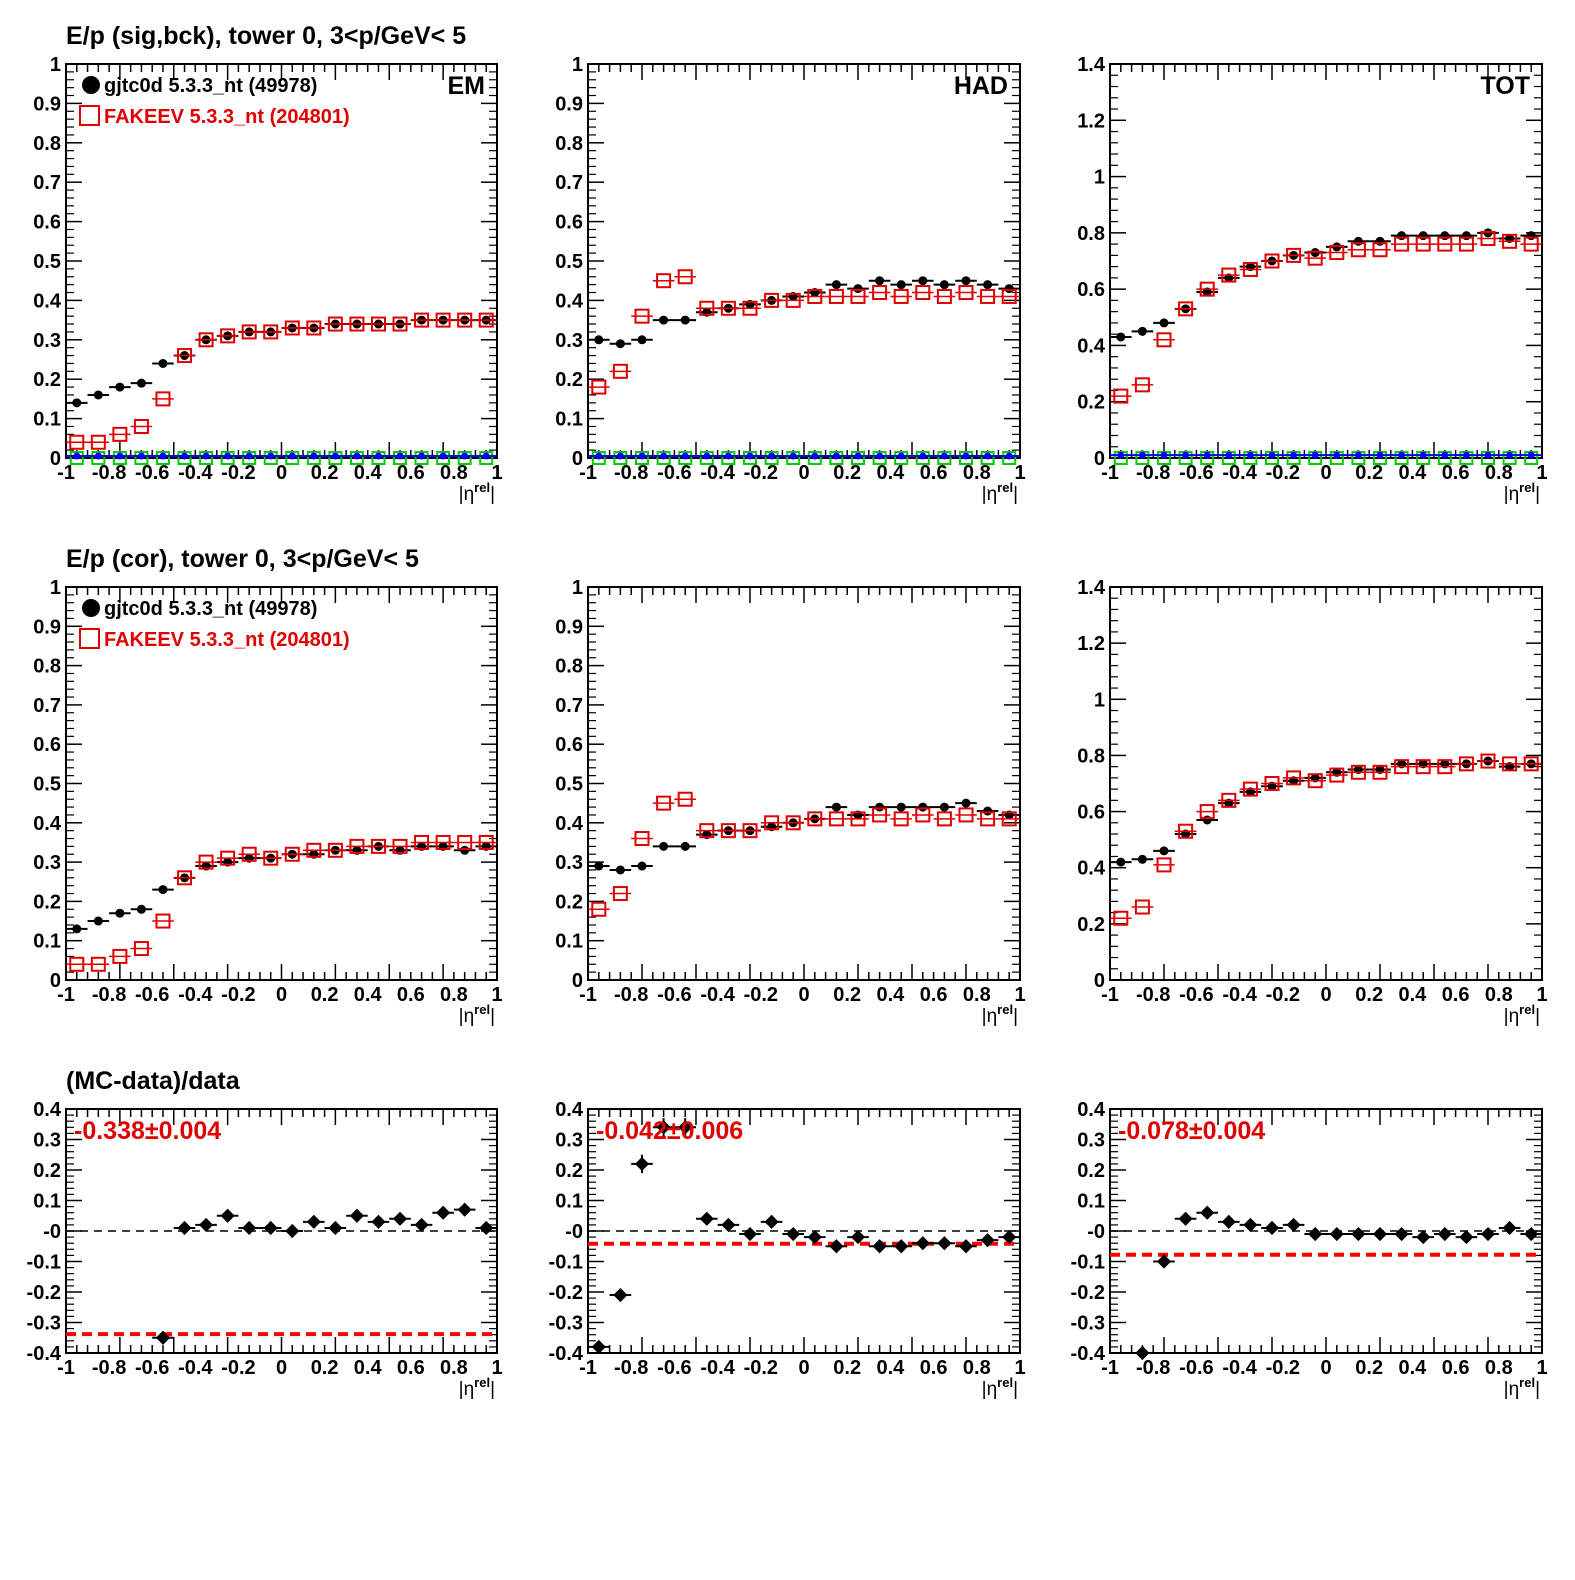 The image size is (1575, 1580). What do you see at coordinates (91, 608) in the screenshot?
I see `legend-data-marker` at bounding box center [91, 608].